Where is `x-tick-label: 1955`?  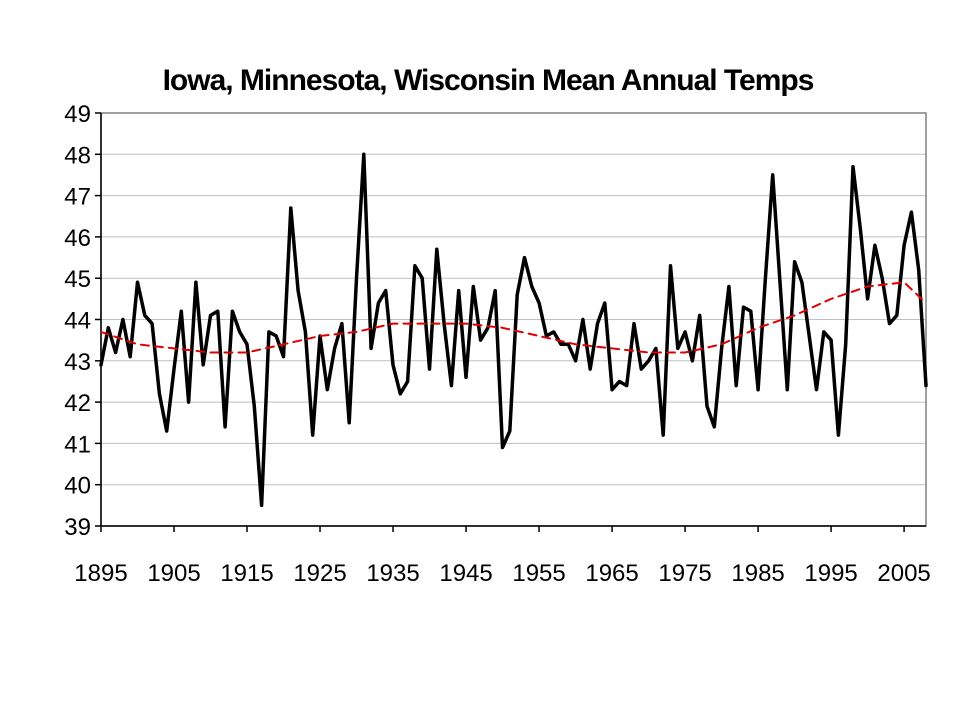 x-tick-label: 1955 is located at coordinates (538, 573).